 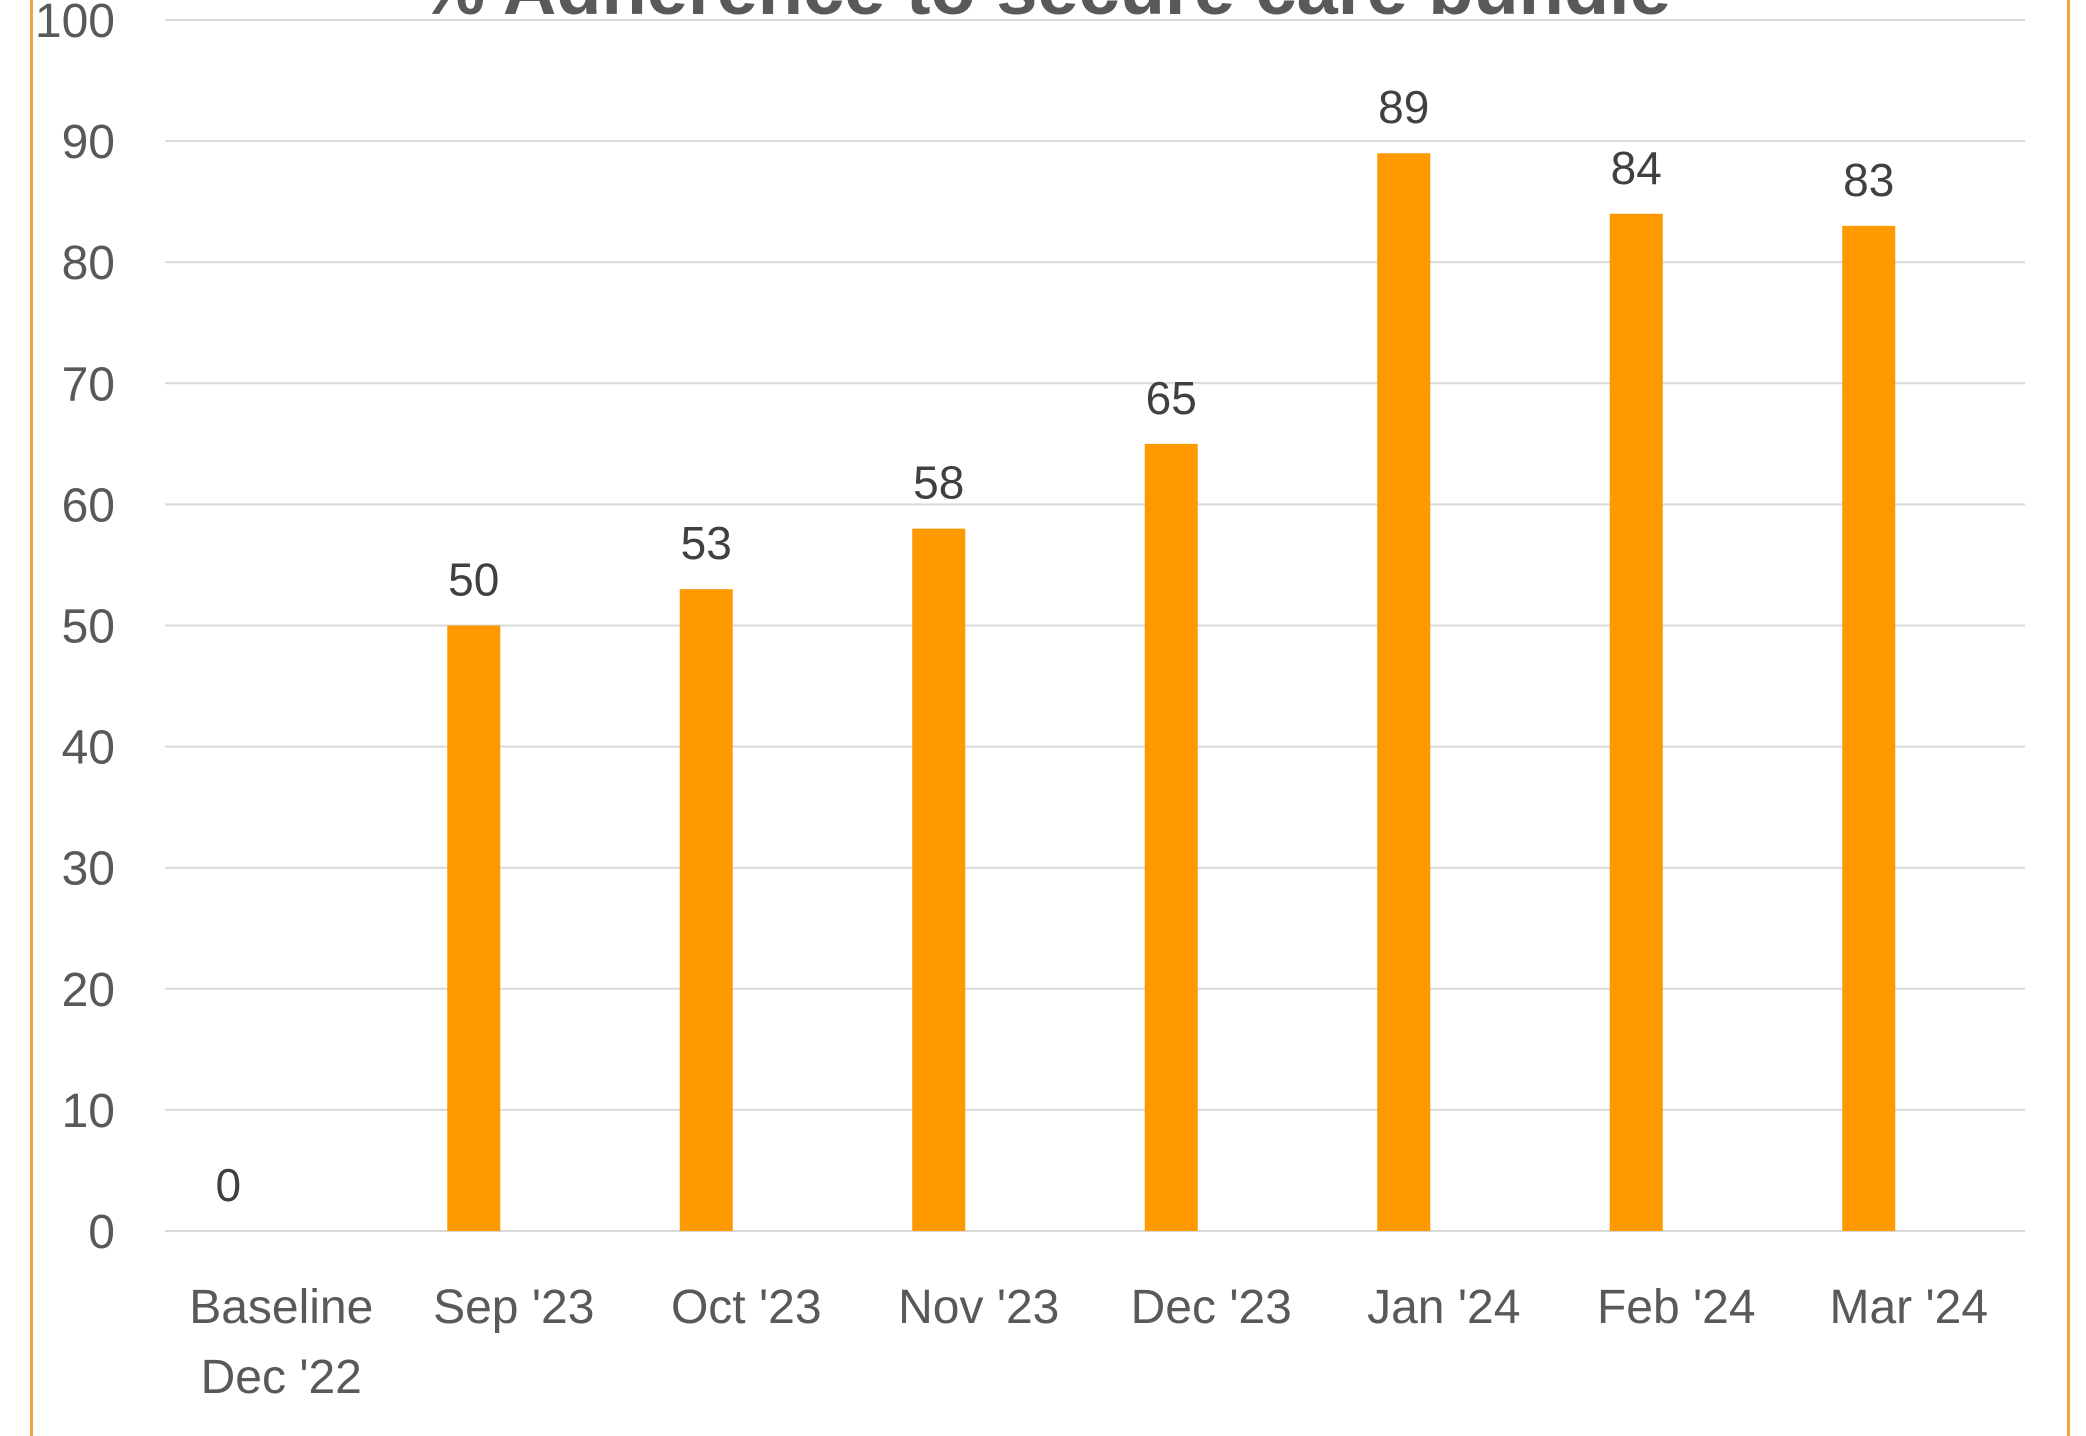 I want to click on x-tick-label-7: Mar '24, so click(x=1908, y=1307).